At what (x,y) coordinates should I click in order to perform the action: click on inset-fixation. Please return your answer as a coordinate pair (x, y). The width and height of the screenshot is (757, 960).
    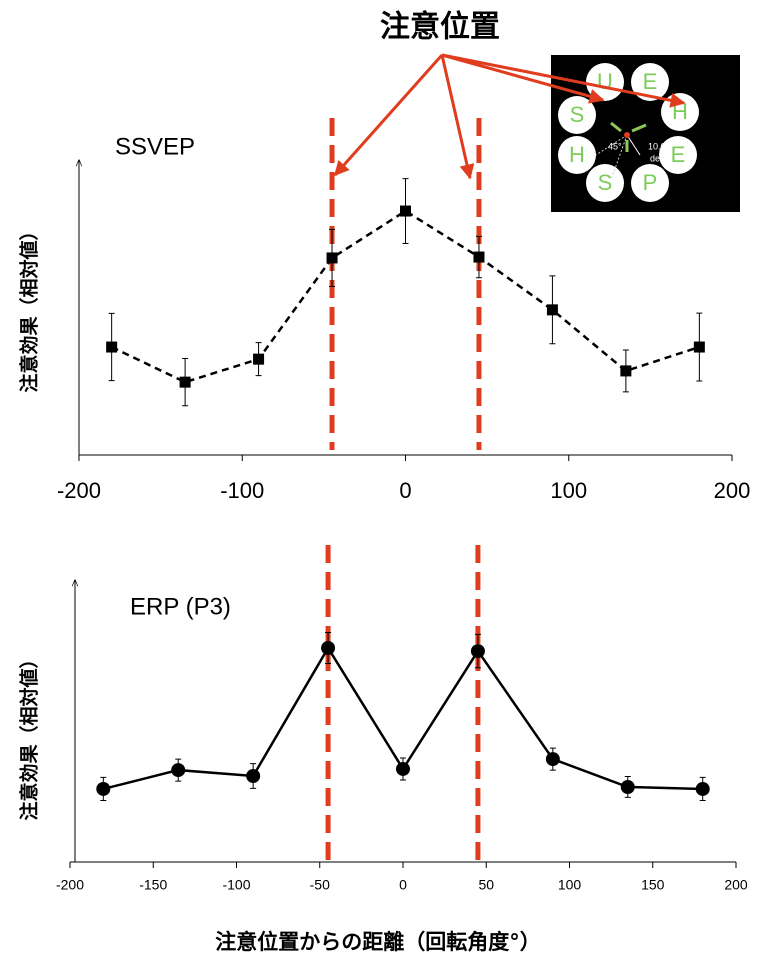
    Looking at the image, I should click on (627, 135).